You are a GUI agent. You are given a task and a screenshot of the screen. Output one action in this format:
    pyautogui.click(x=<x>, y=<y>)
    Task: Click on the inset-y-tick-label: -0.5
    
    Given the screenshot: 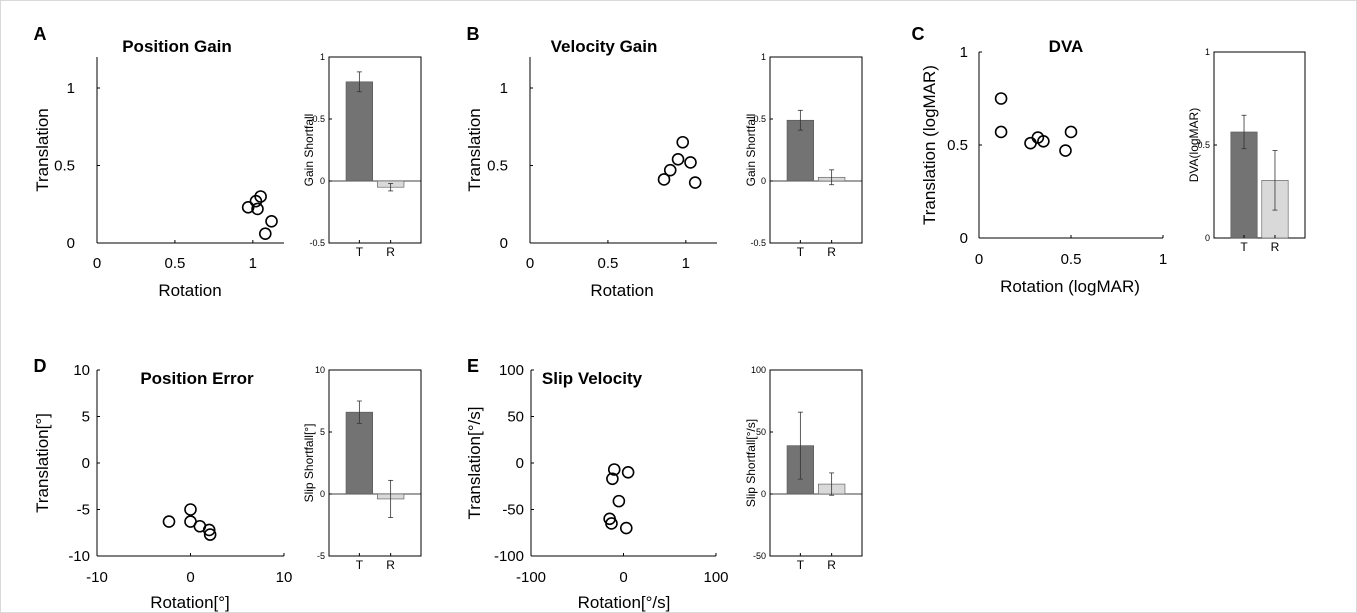 What is the action you would take?
    pyautogui.click(x=317, y=243)
    